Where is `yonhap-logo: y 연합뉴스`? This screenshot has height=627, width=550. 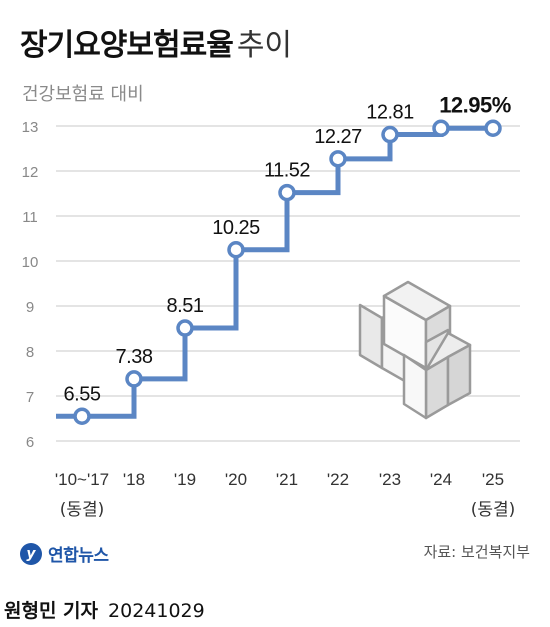 yonhap-logo: y 연합뉴스 is located at coordinates (64, 553).